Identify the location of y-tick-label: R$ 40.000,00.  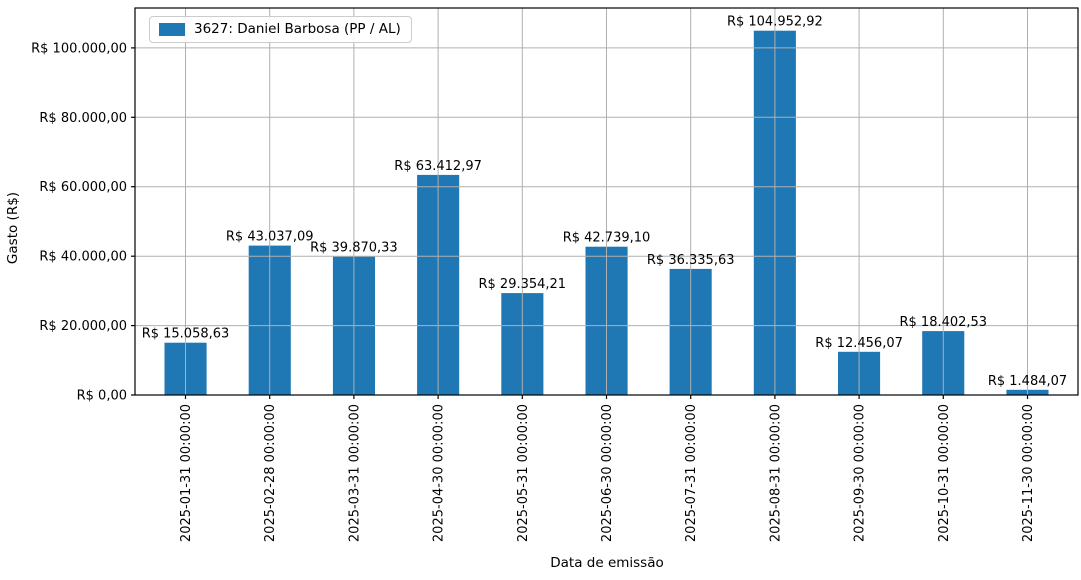
(83, 257).